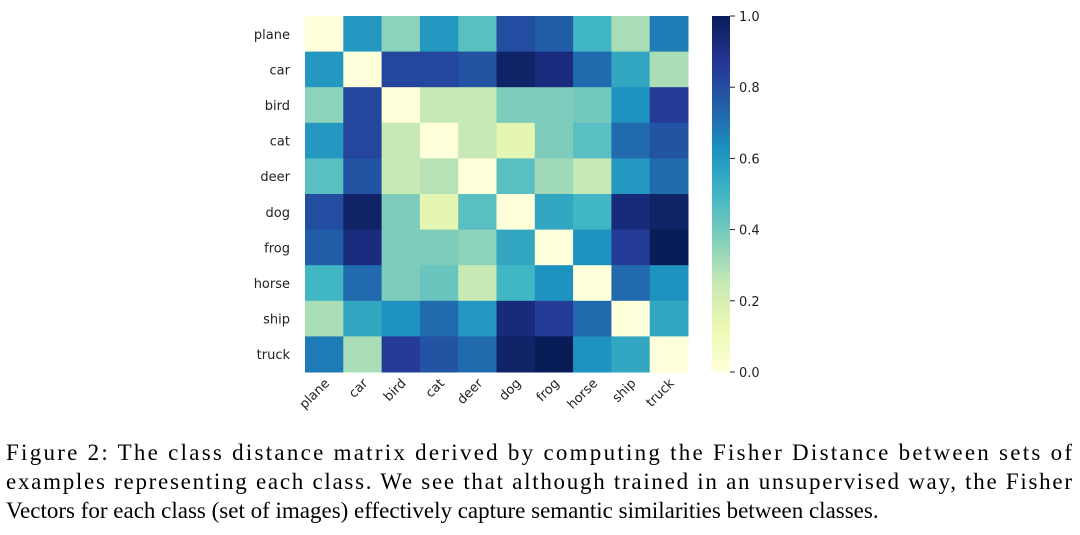 The image size is (1080, 535). Describe the element at coordinates (280, 142) in the screenshot. I see `y-tick-label: cat` at that location.